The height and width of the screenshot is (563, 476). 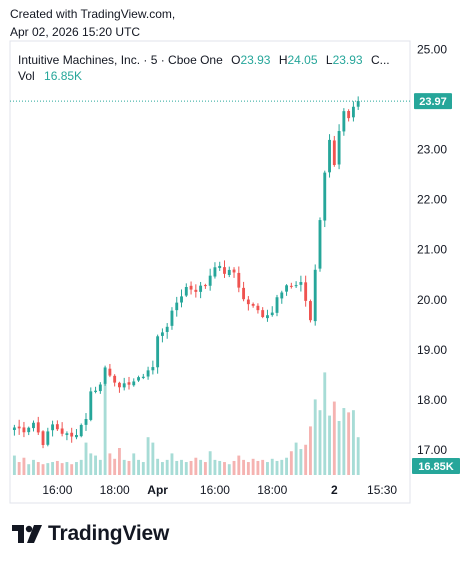 What do you see at coordinates (432, 150) in the screenshot?
I see `price-tick-label: 23.00` at bounding box center [432, 150].